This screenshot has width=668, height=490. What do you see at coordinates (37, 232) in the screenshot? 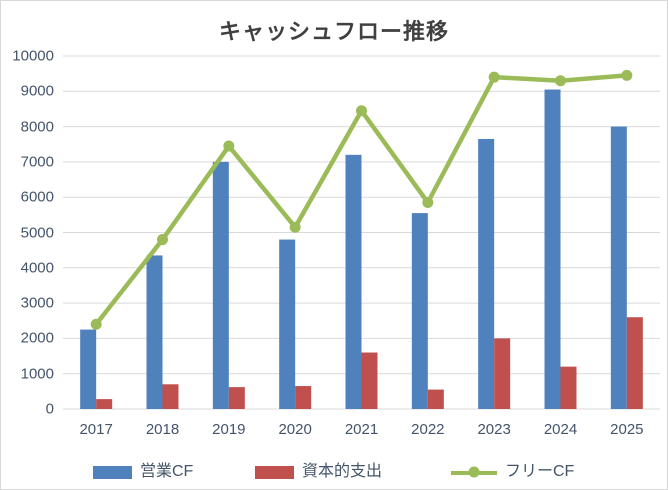
I see `y-tick-label: 5000` at bounding box center [37, 232].